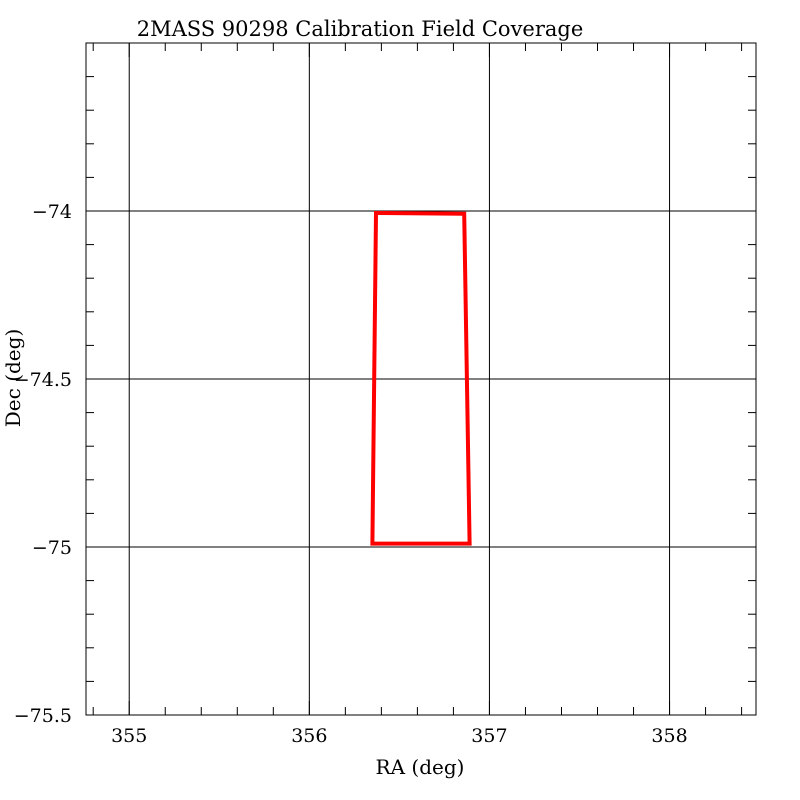  What do you see at coordinates (43, 380) in the screenshot?
I see `y-tick-label: −74.5` at bounding box center [43, 380].